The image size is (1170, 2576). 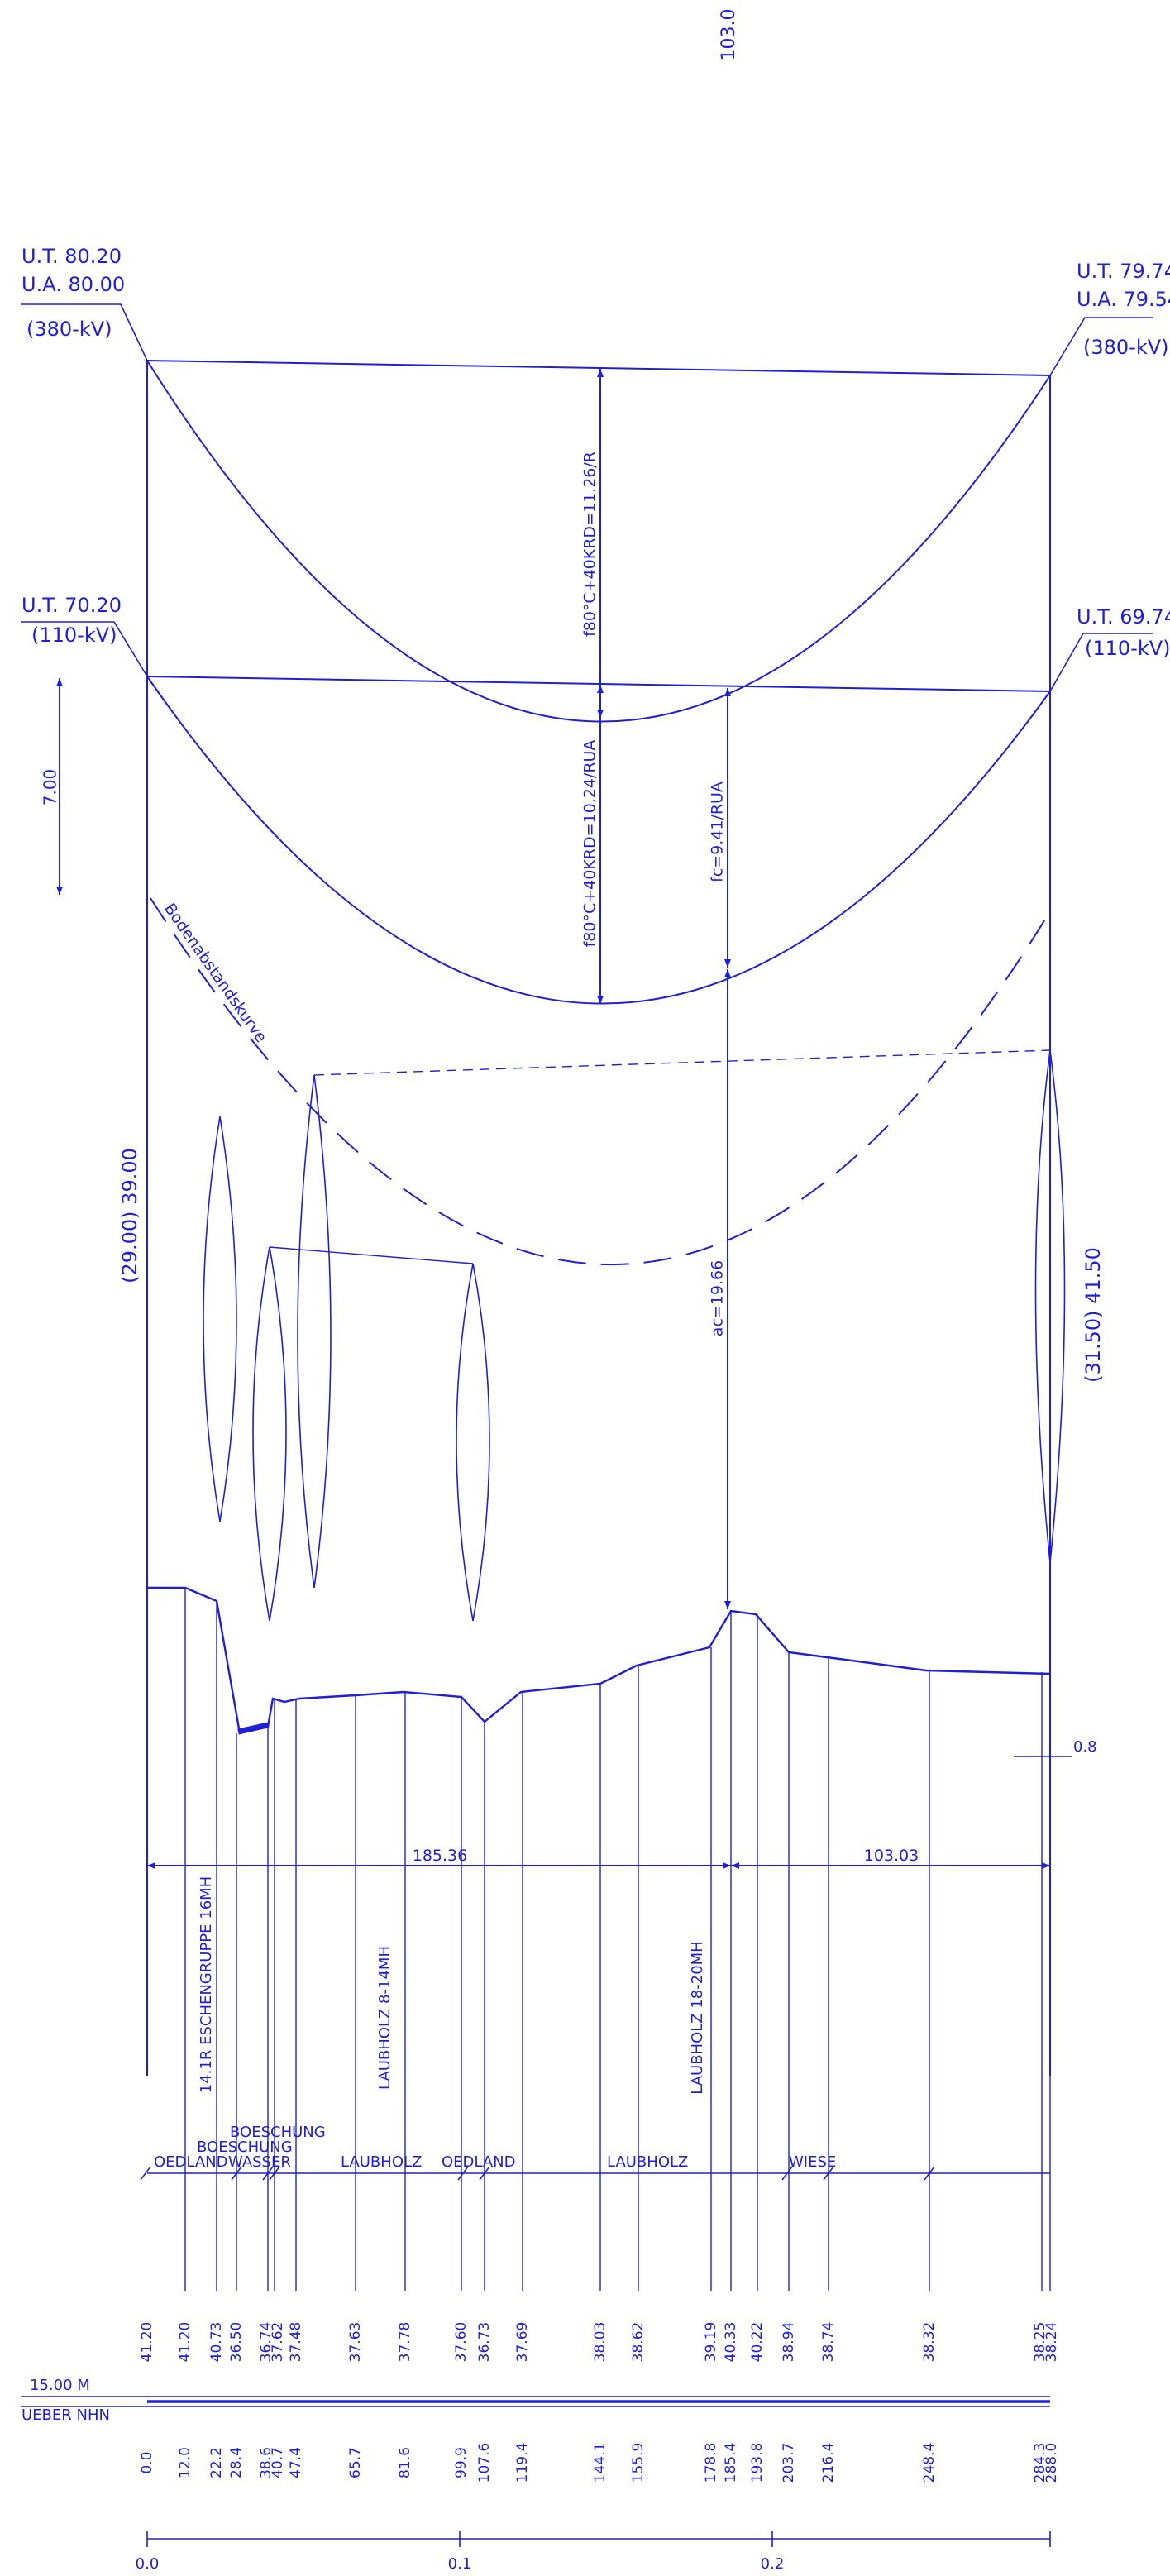 I want to click on vegetation-label-3: LAUBHOLZ 18-20MH, so click(x=697, y=2017).